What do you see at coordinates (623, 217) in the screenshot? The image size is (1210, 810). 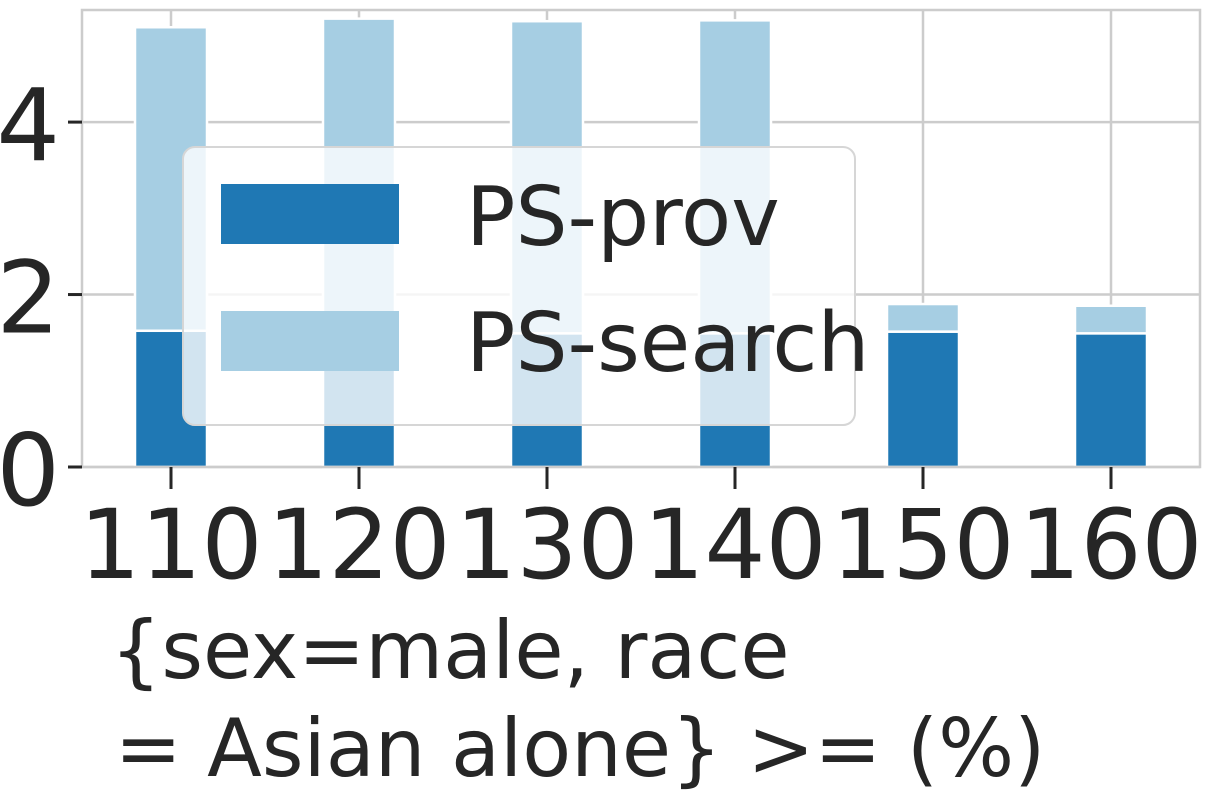 I see `legend-label-ps-prov: PS-prov` at bounding box center [623, 217].